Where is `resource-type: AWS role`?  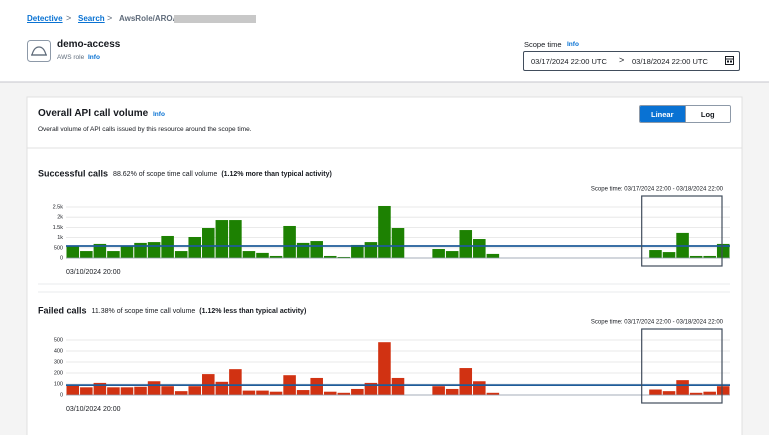 resource-type: AWS role is located at coordinates (71, 57).